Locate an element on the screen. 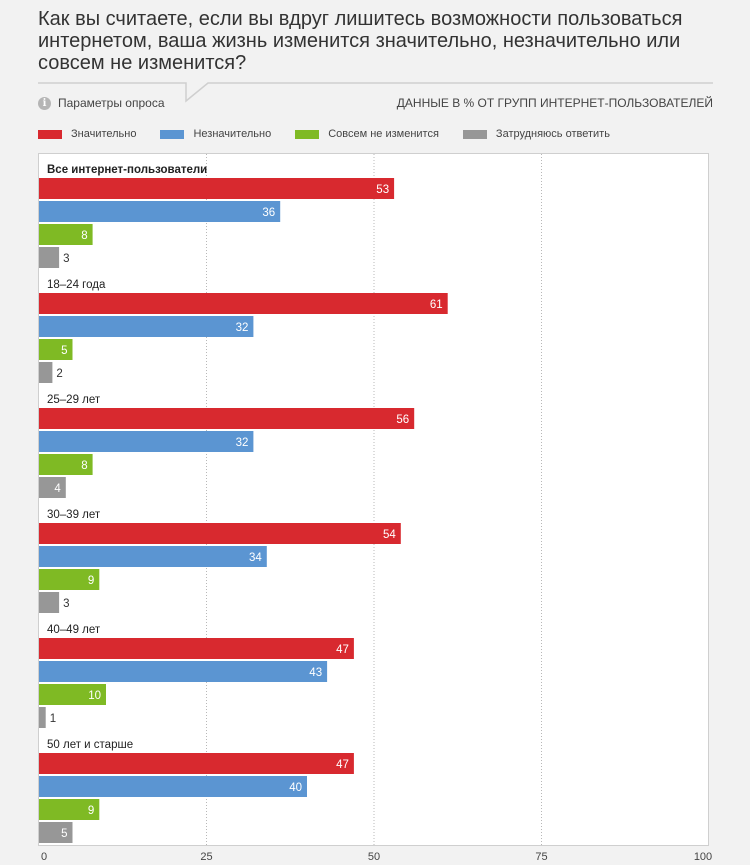 The width and height of the screenshot is (750, 865). survey-params-toggle: i Параметры опроса is located at coordinates (101, 103).